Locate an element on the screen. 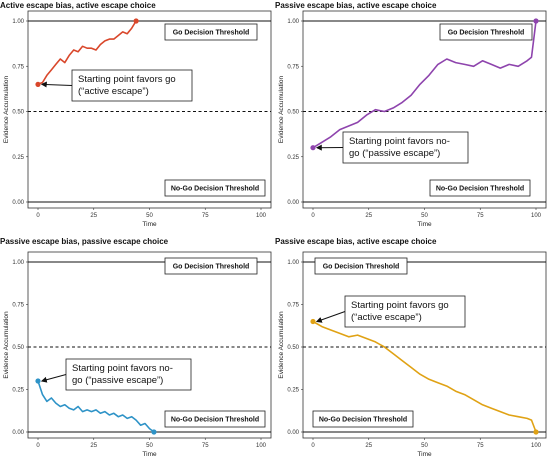 This screenshot has height=457, width=550. annotation-box is located at coordinates (128, 374).